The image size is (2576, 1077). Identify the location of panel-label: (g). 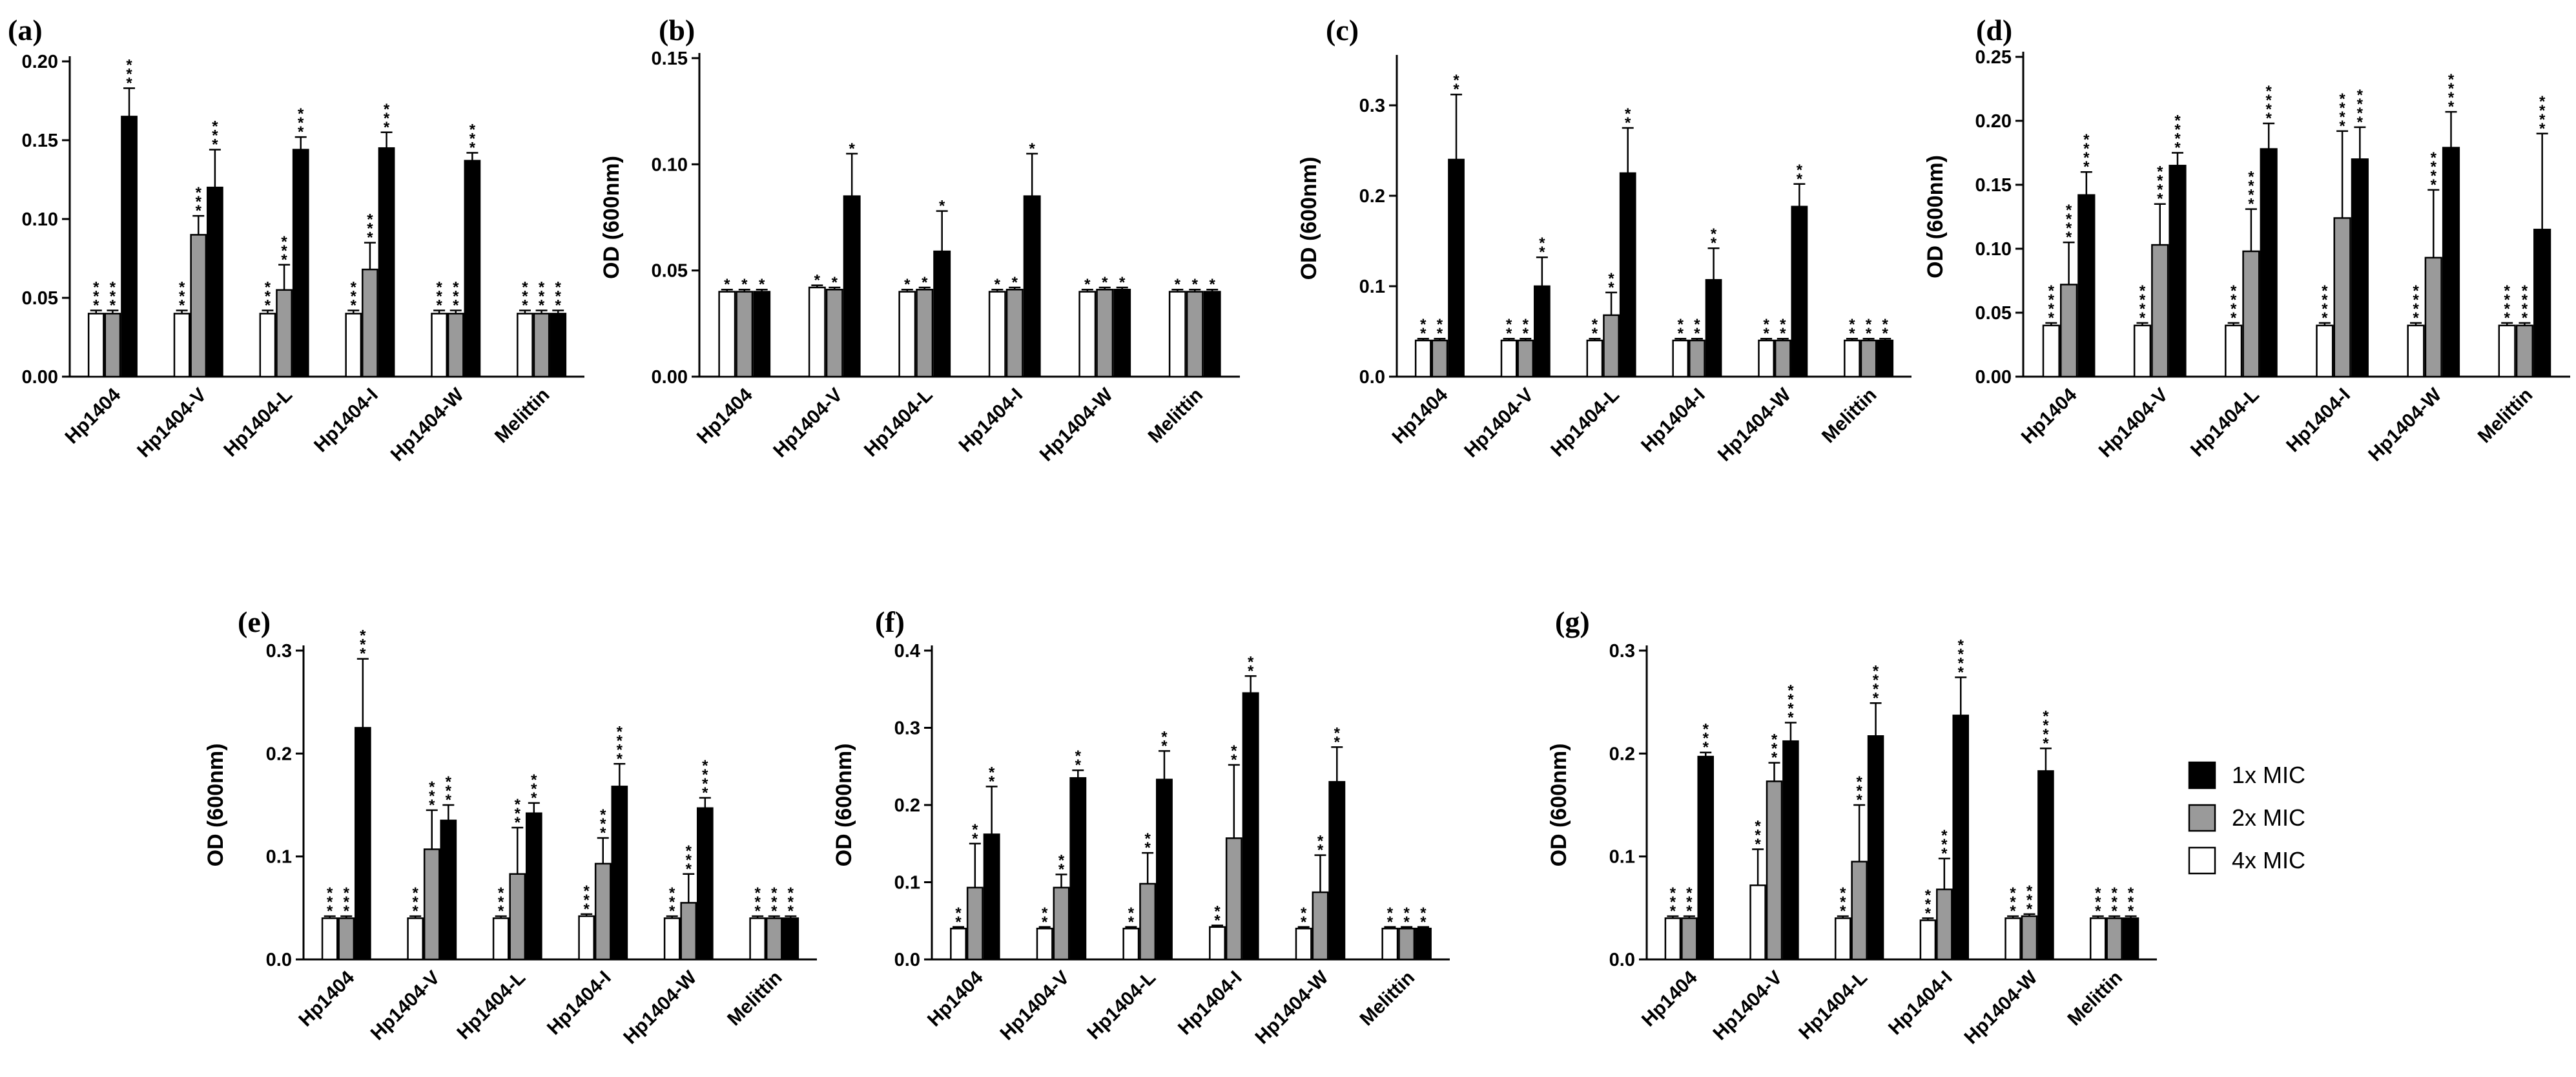
(1572, 621).